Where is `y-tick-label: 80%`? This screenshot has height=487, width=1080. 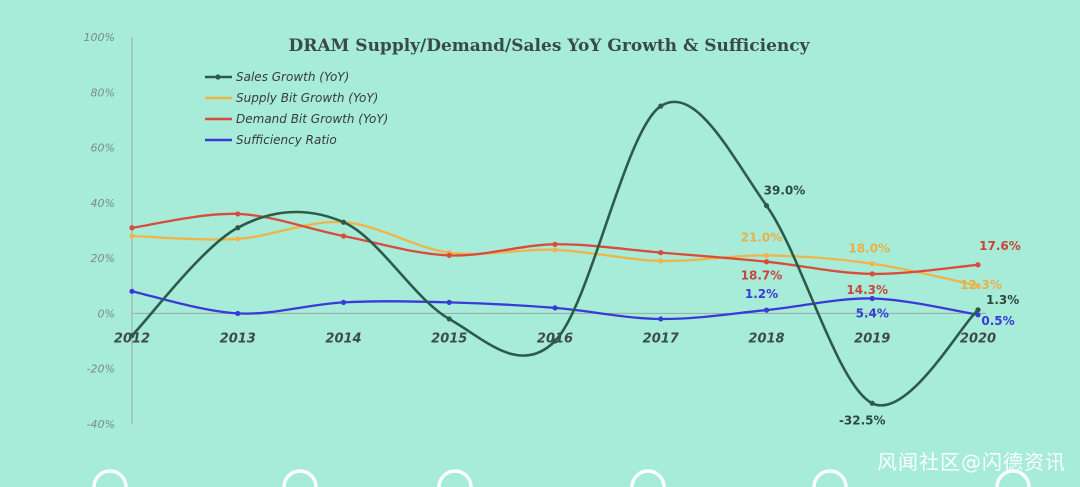 y-tick-label: 80% is located at coordinates (103, 92).